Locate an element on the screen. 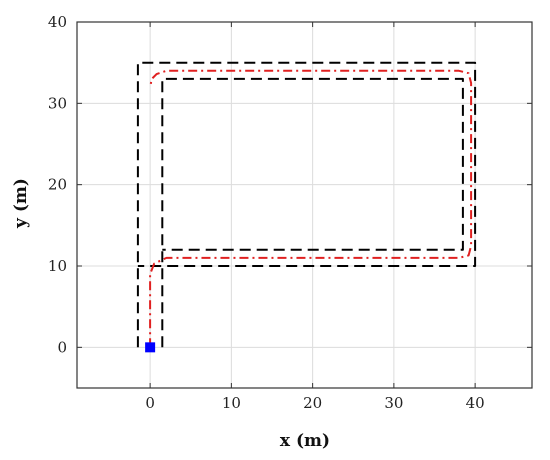 This screenshot has width=550, height=460. x-axis-label: x (m) is located at coordinates (305, 441).